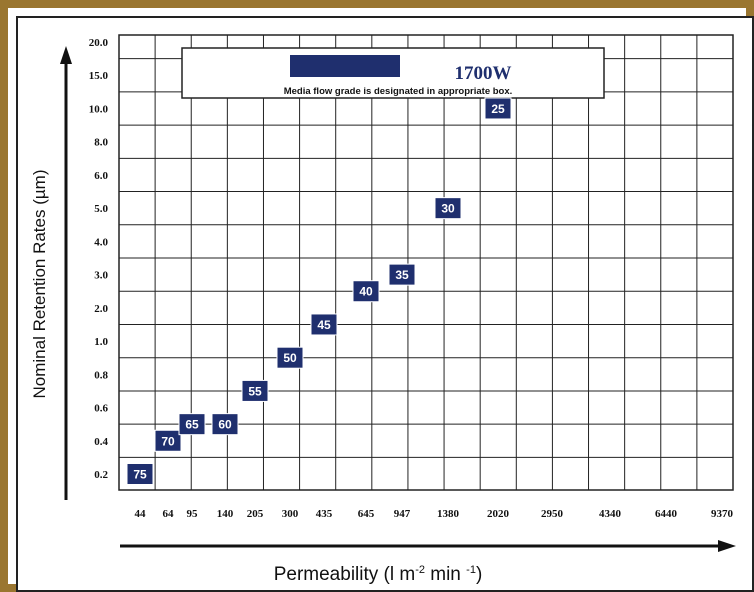 The width and height of the screenshot is (754, 592). I want to click on data-point-50: 50, so click(290, 357).